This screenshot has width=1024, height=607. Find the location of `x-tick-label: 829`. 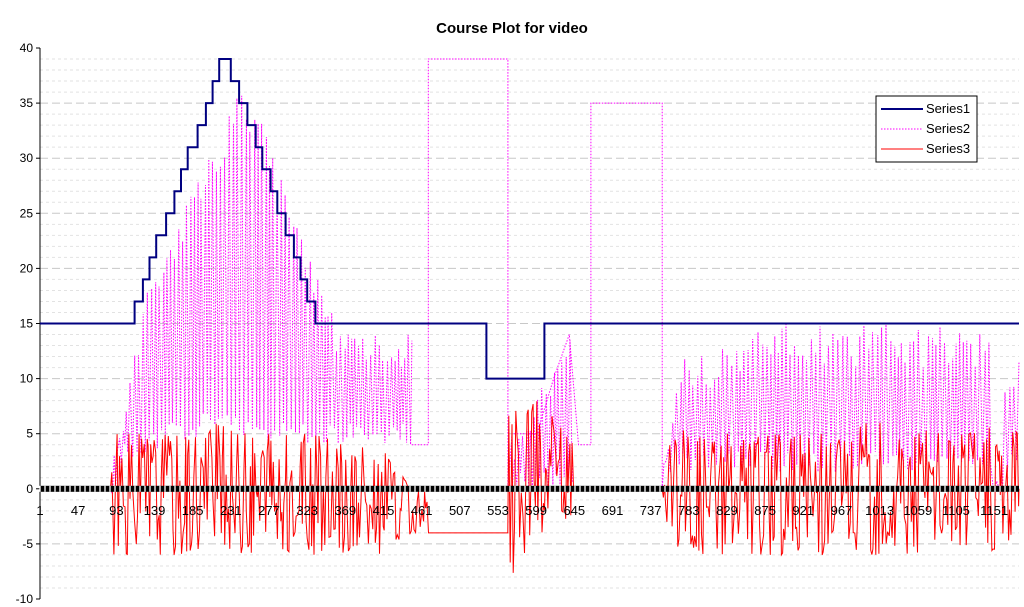

x-tick-label: 829 is located at coordinates (727, 510).